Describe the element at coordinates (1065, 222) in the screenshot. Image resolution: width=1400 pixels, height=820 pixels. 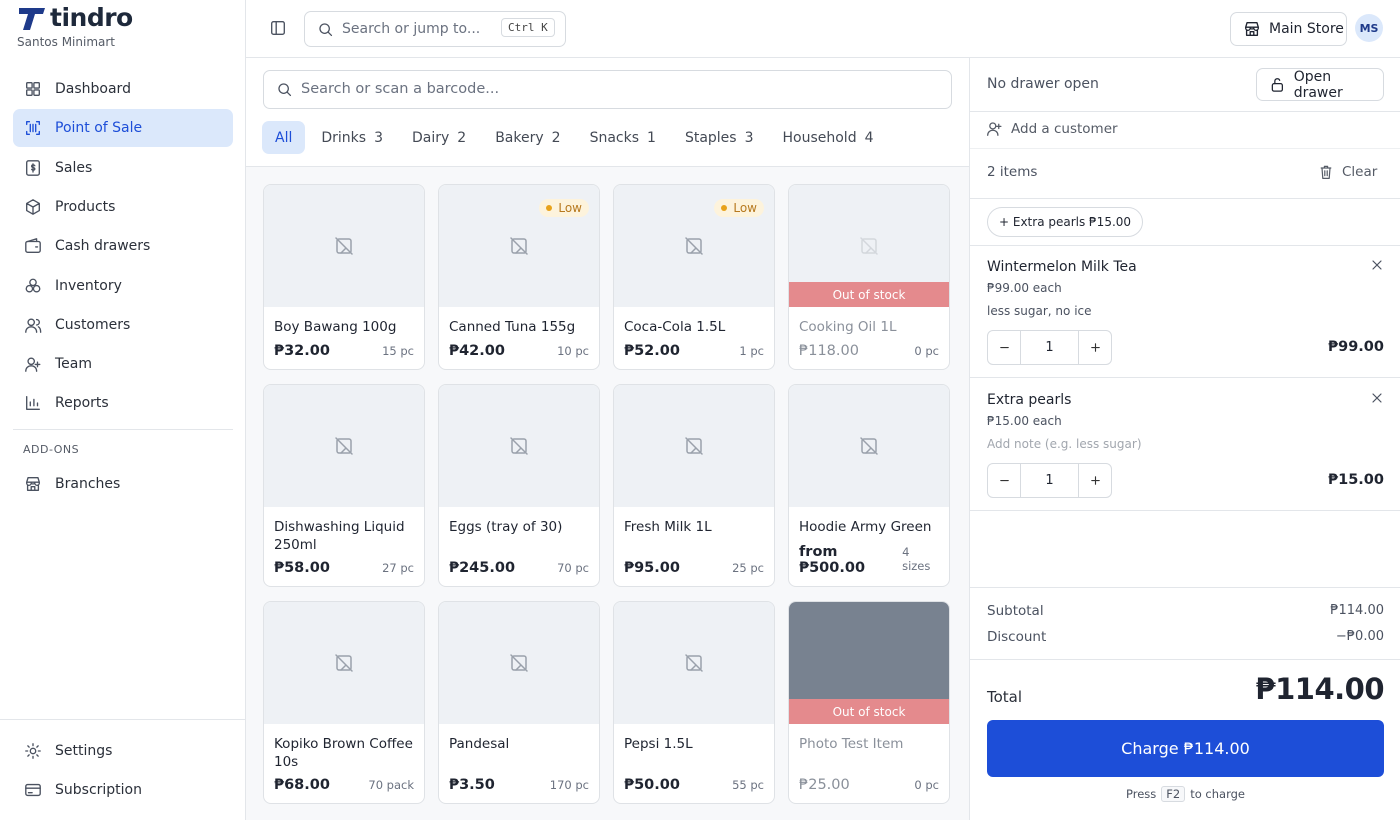
I see `quick-add-chip: + Extra pearls ₱15.00` at that location.